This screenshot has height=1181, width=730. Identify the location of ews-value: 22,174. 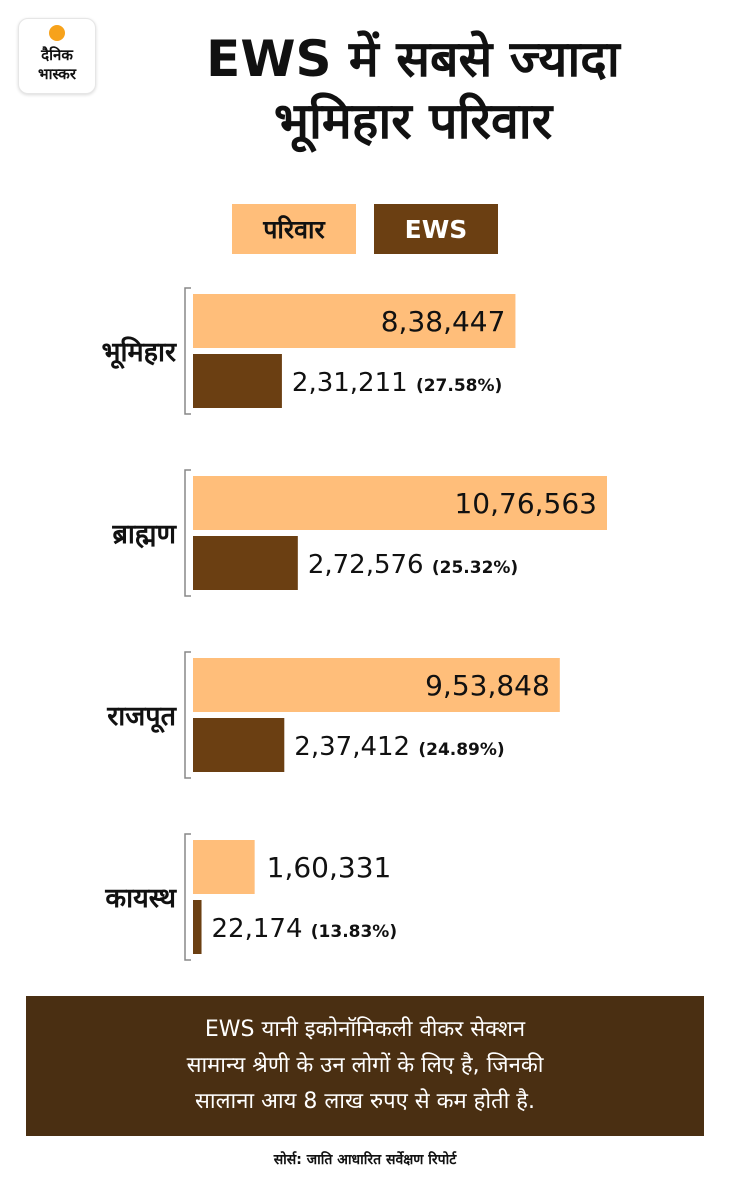
(261, 929).